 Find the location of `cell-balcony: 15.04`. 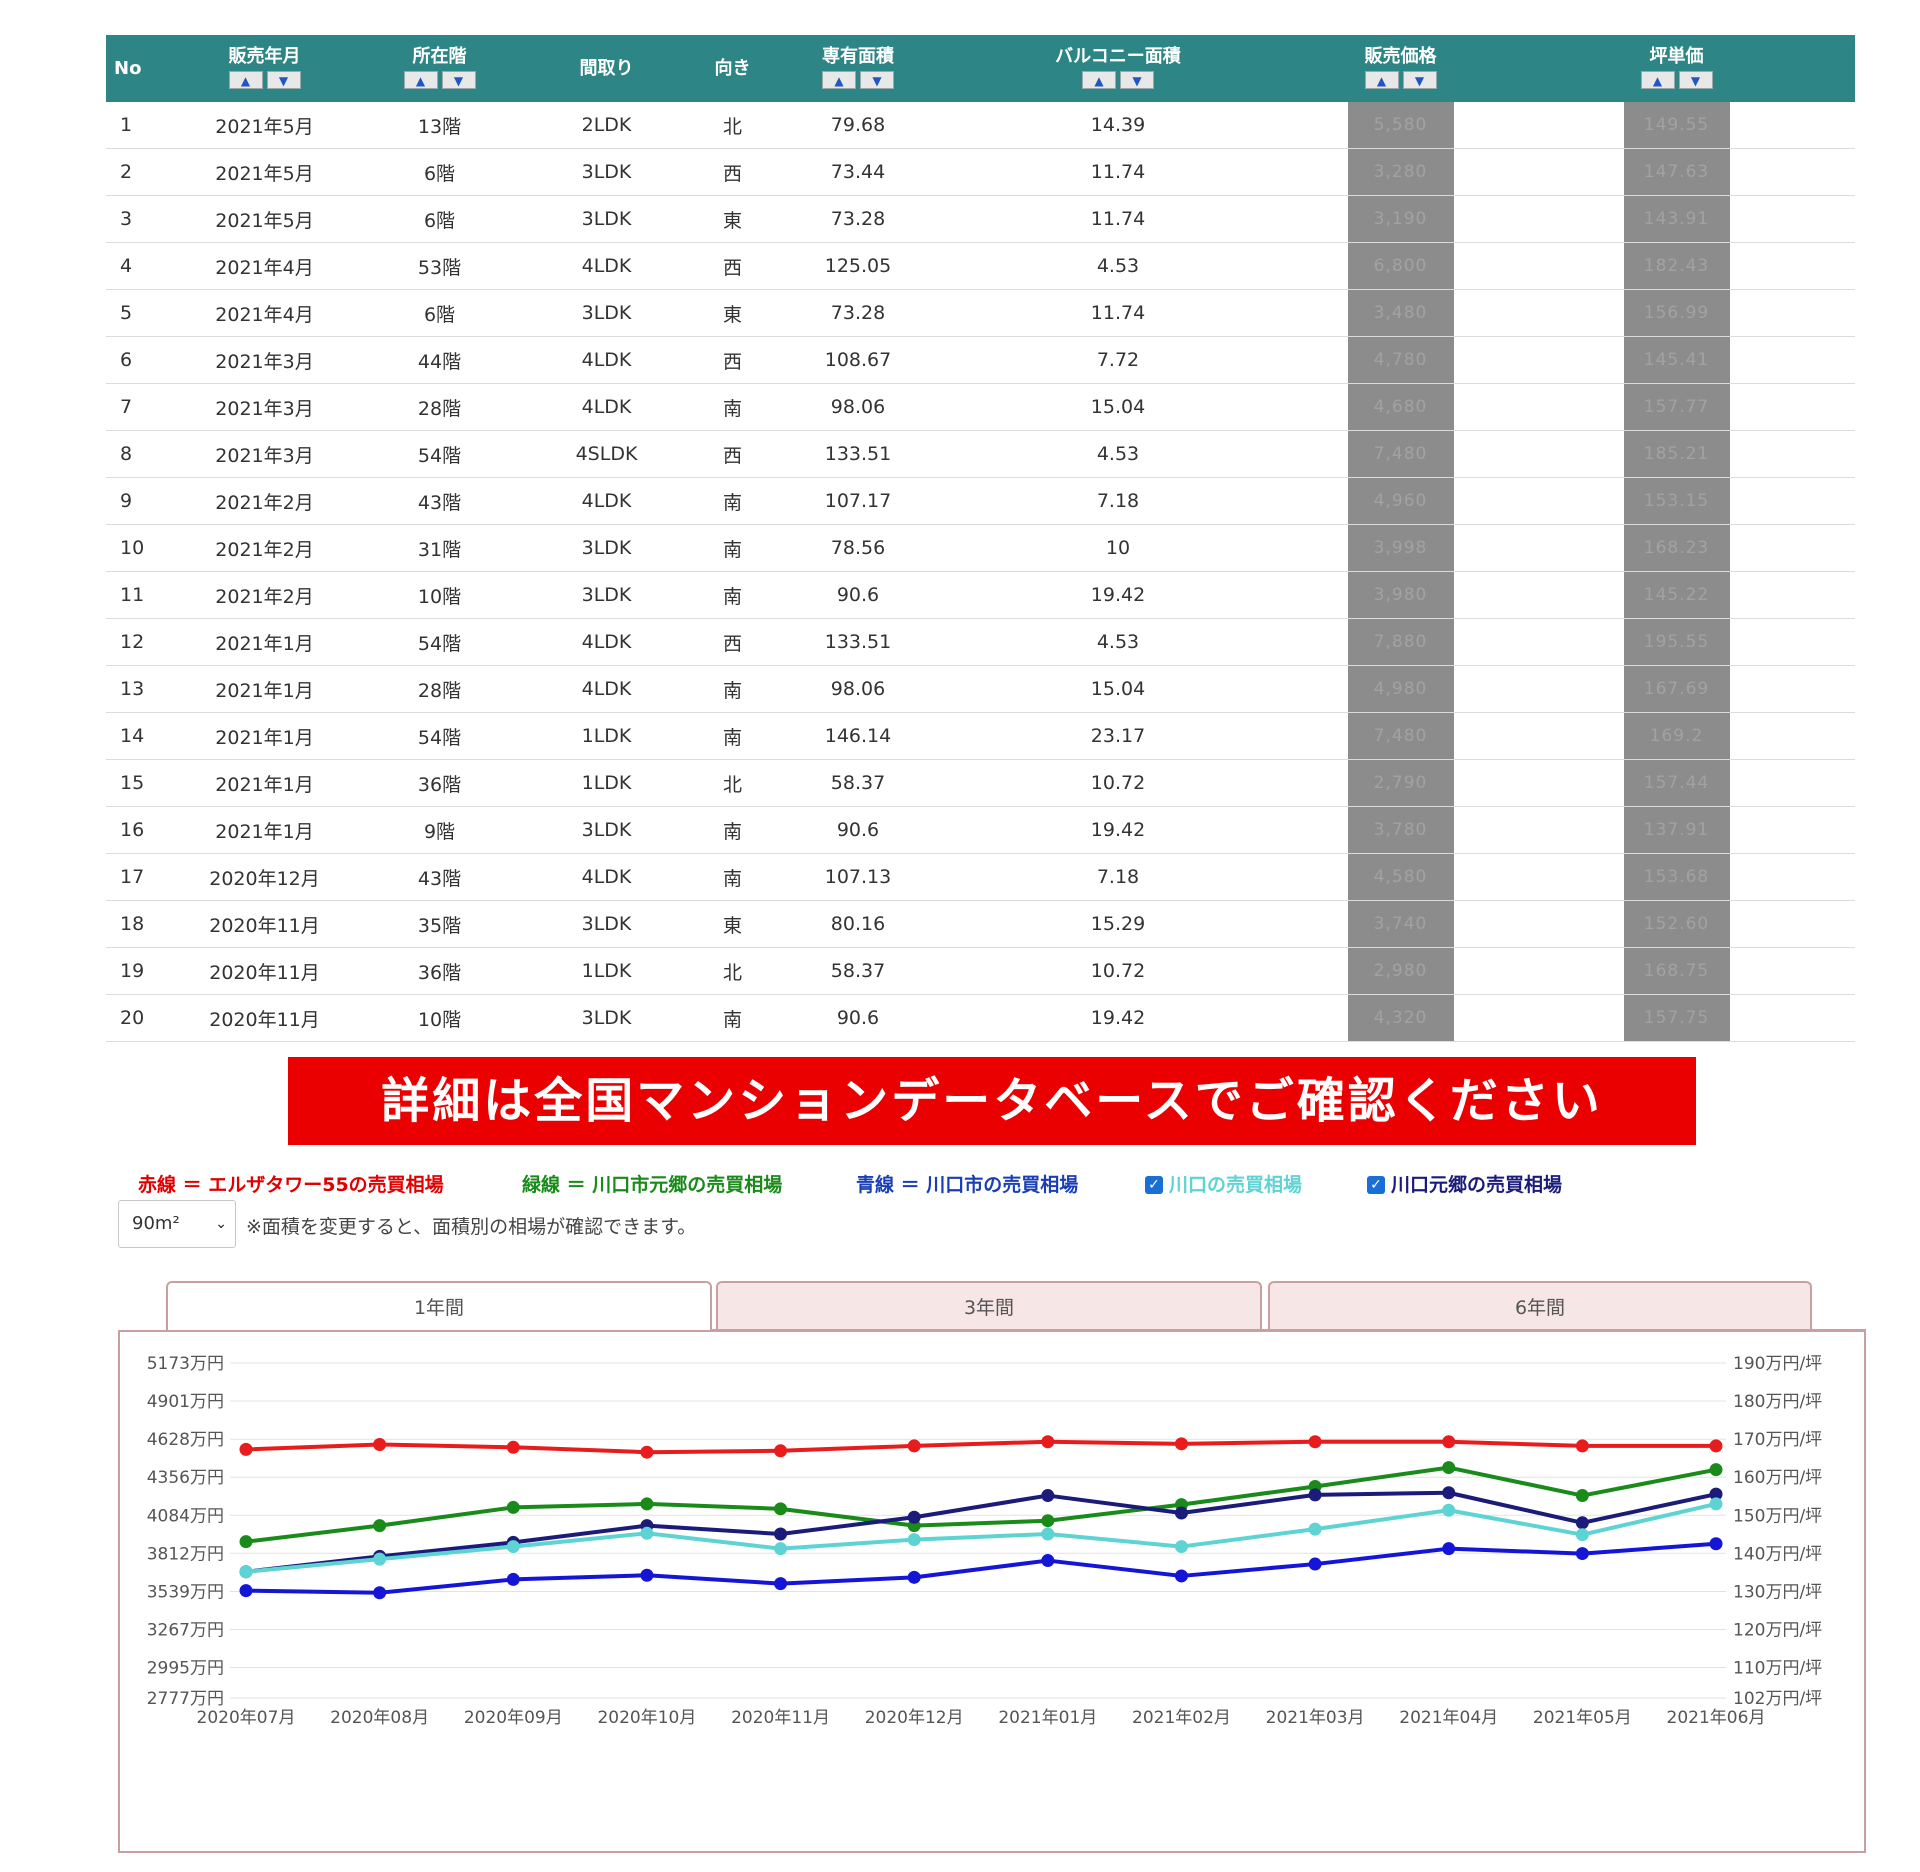

cell-balcony: 15.04 is located at coordinates (1118, 689).